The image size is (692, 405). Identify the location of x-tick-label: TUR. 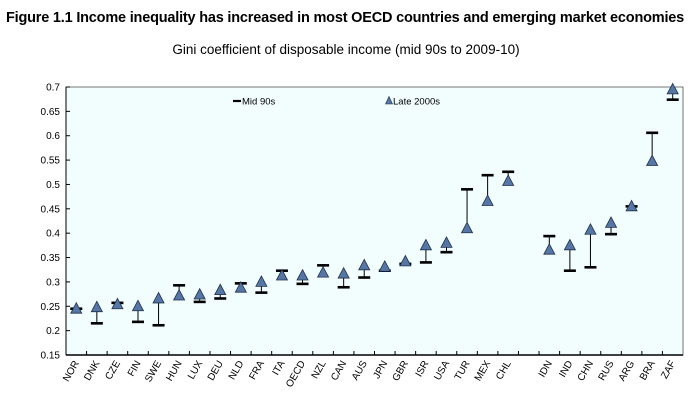
(463, 370).